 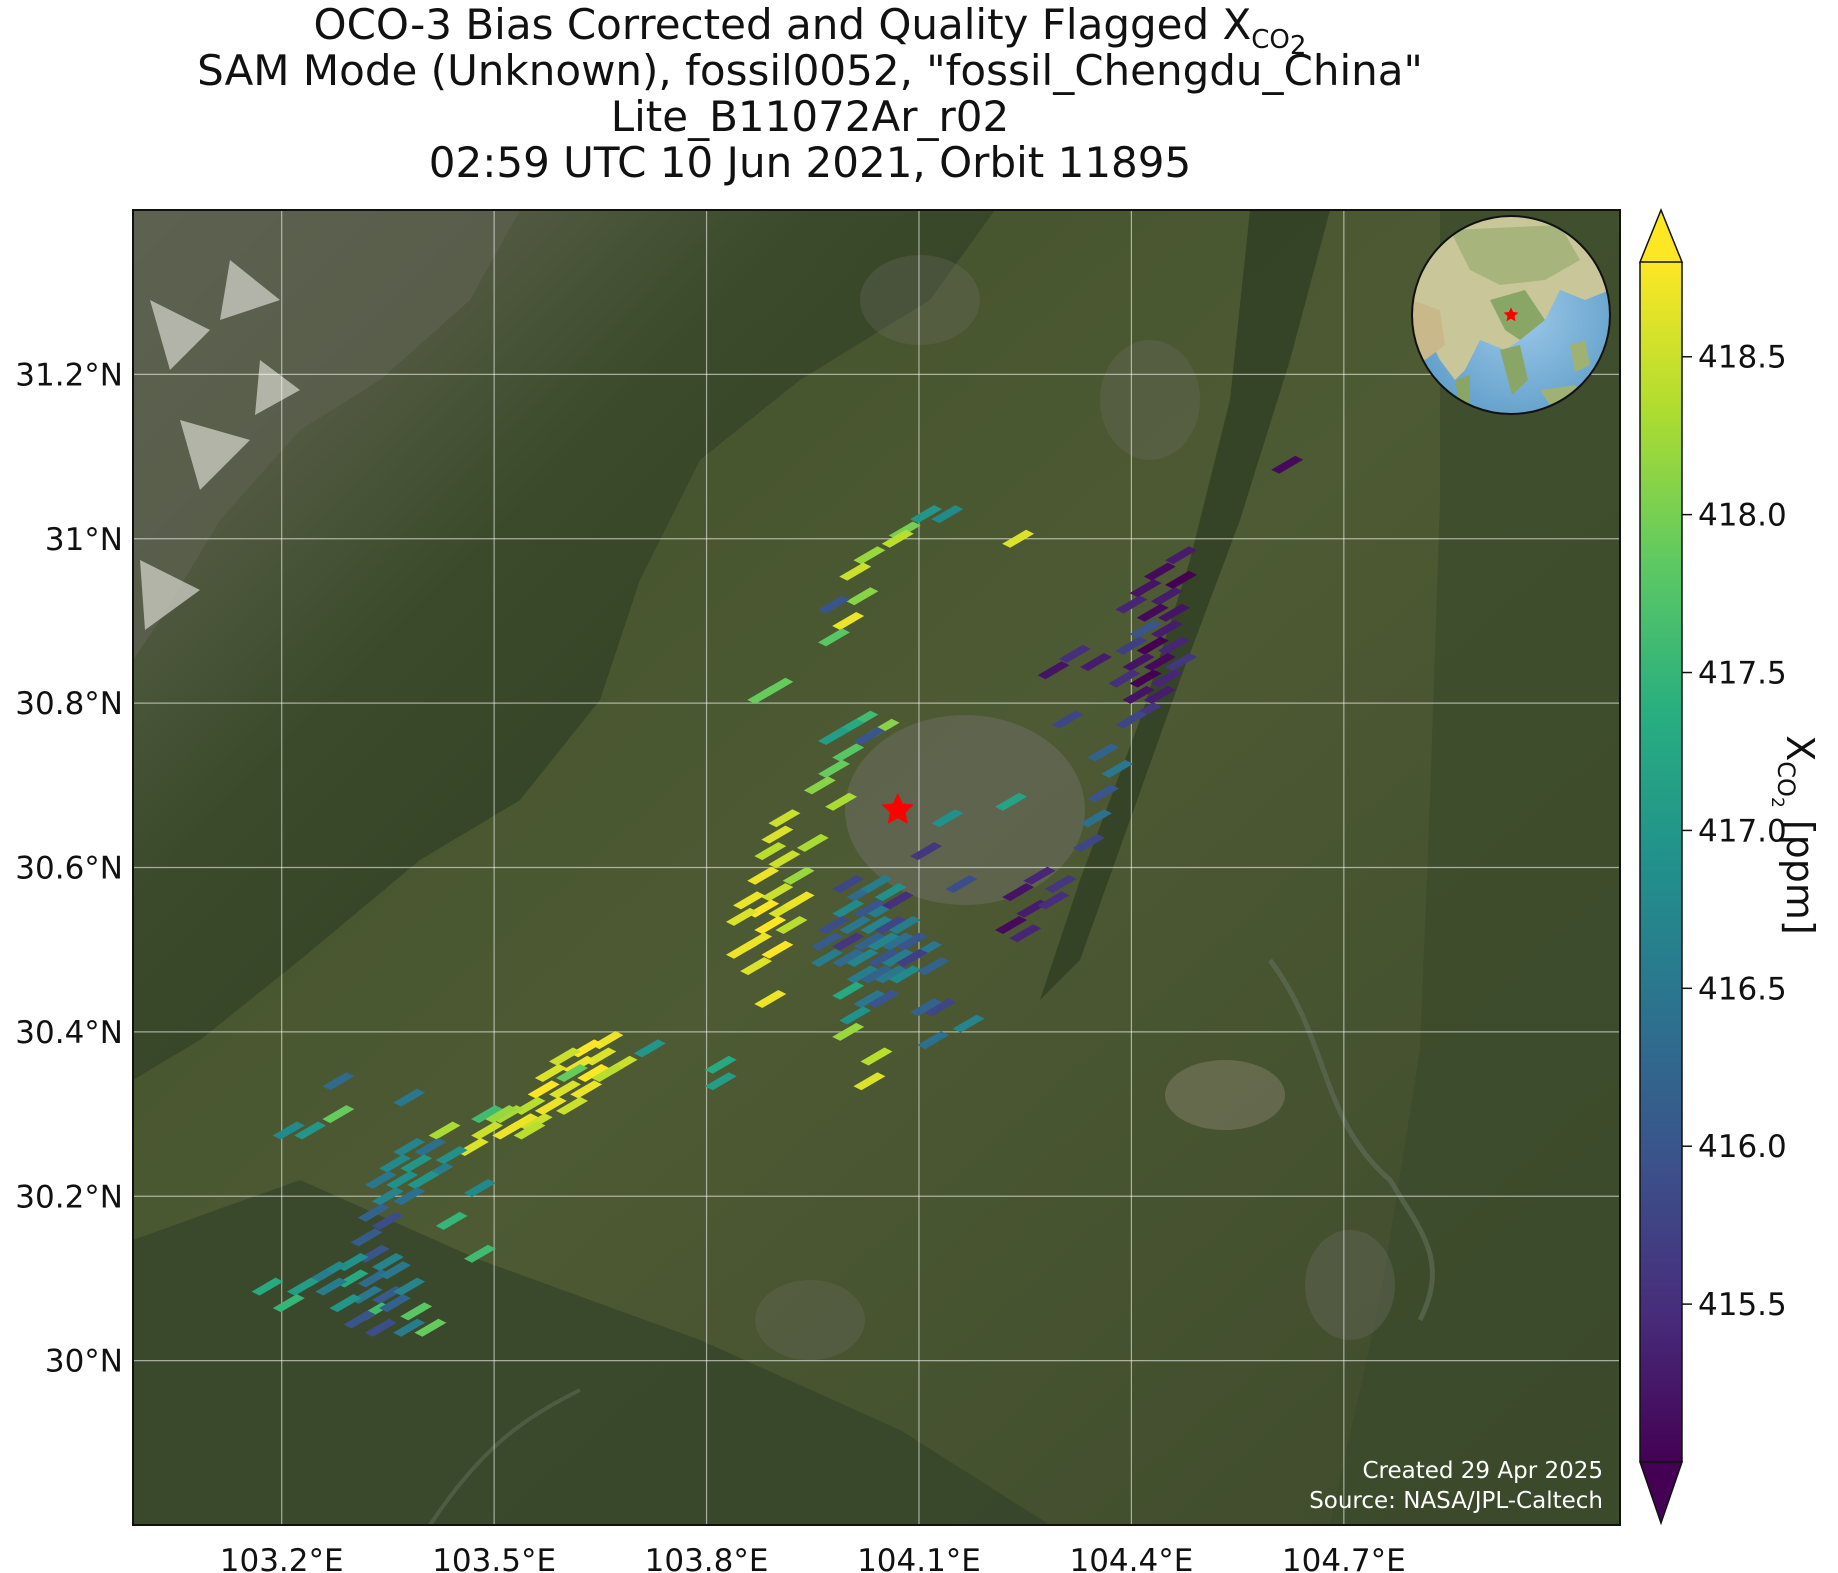 I want to click on inset-globe, so click(x=1511, y=315).